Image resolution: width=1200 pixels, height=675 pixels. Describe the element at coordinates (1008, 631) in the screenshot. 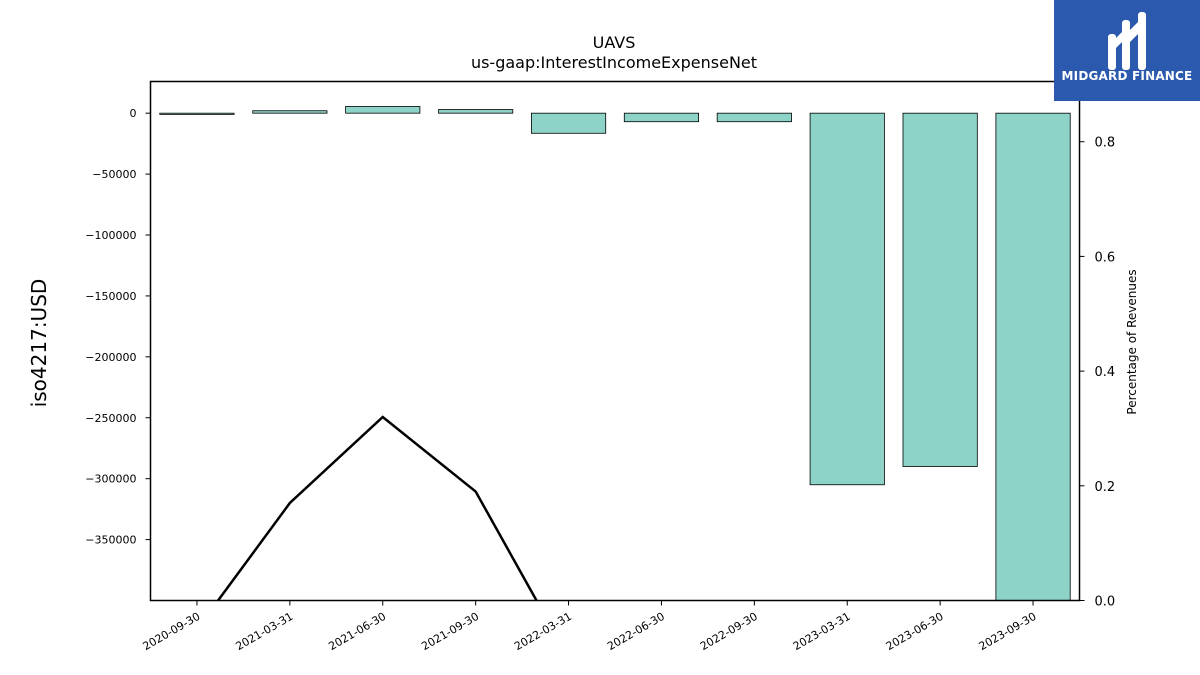

I see `x-tick-label: 2023-09-30` at that location.